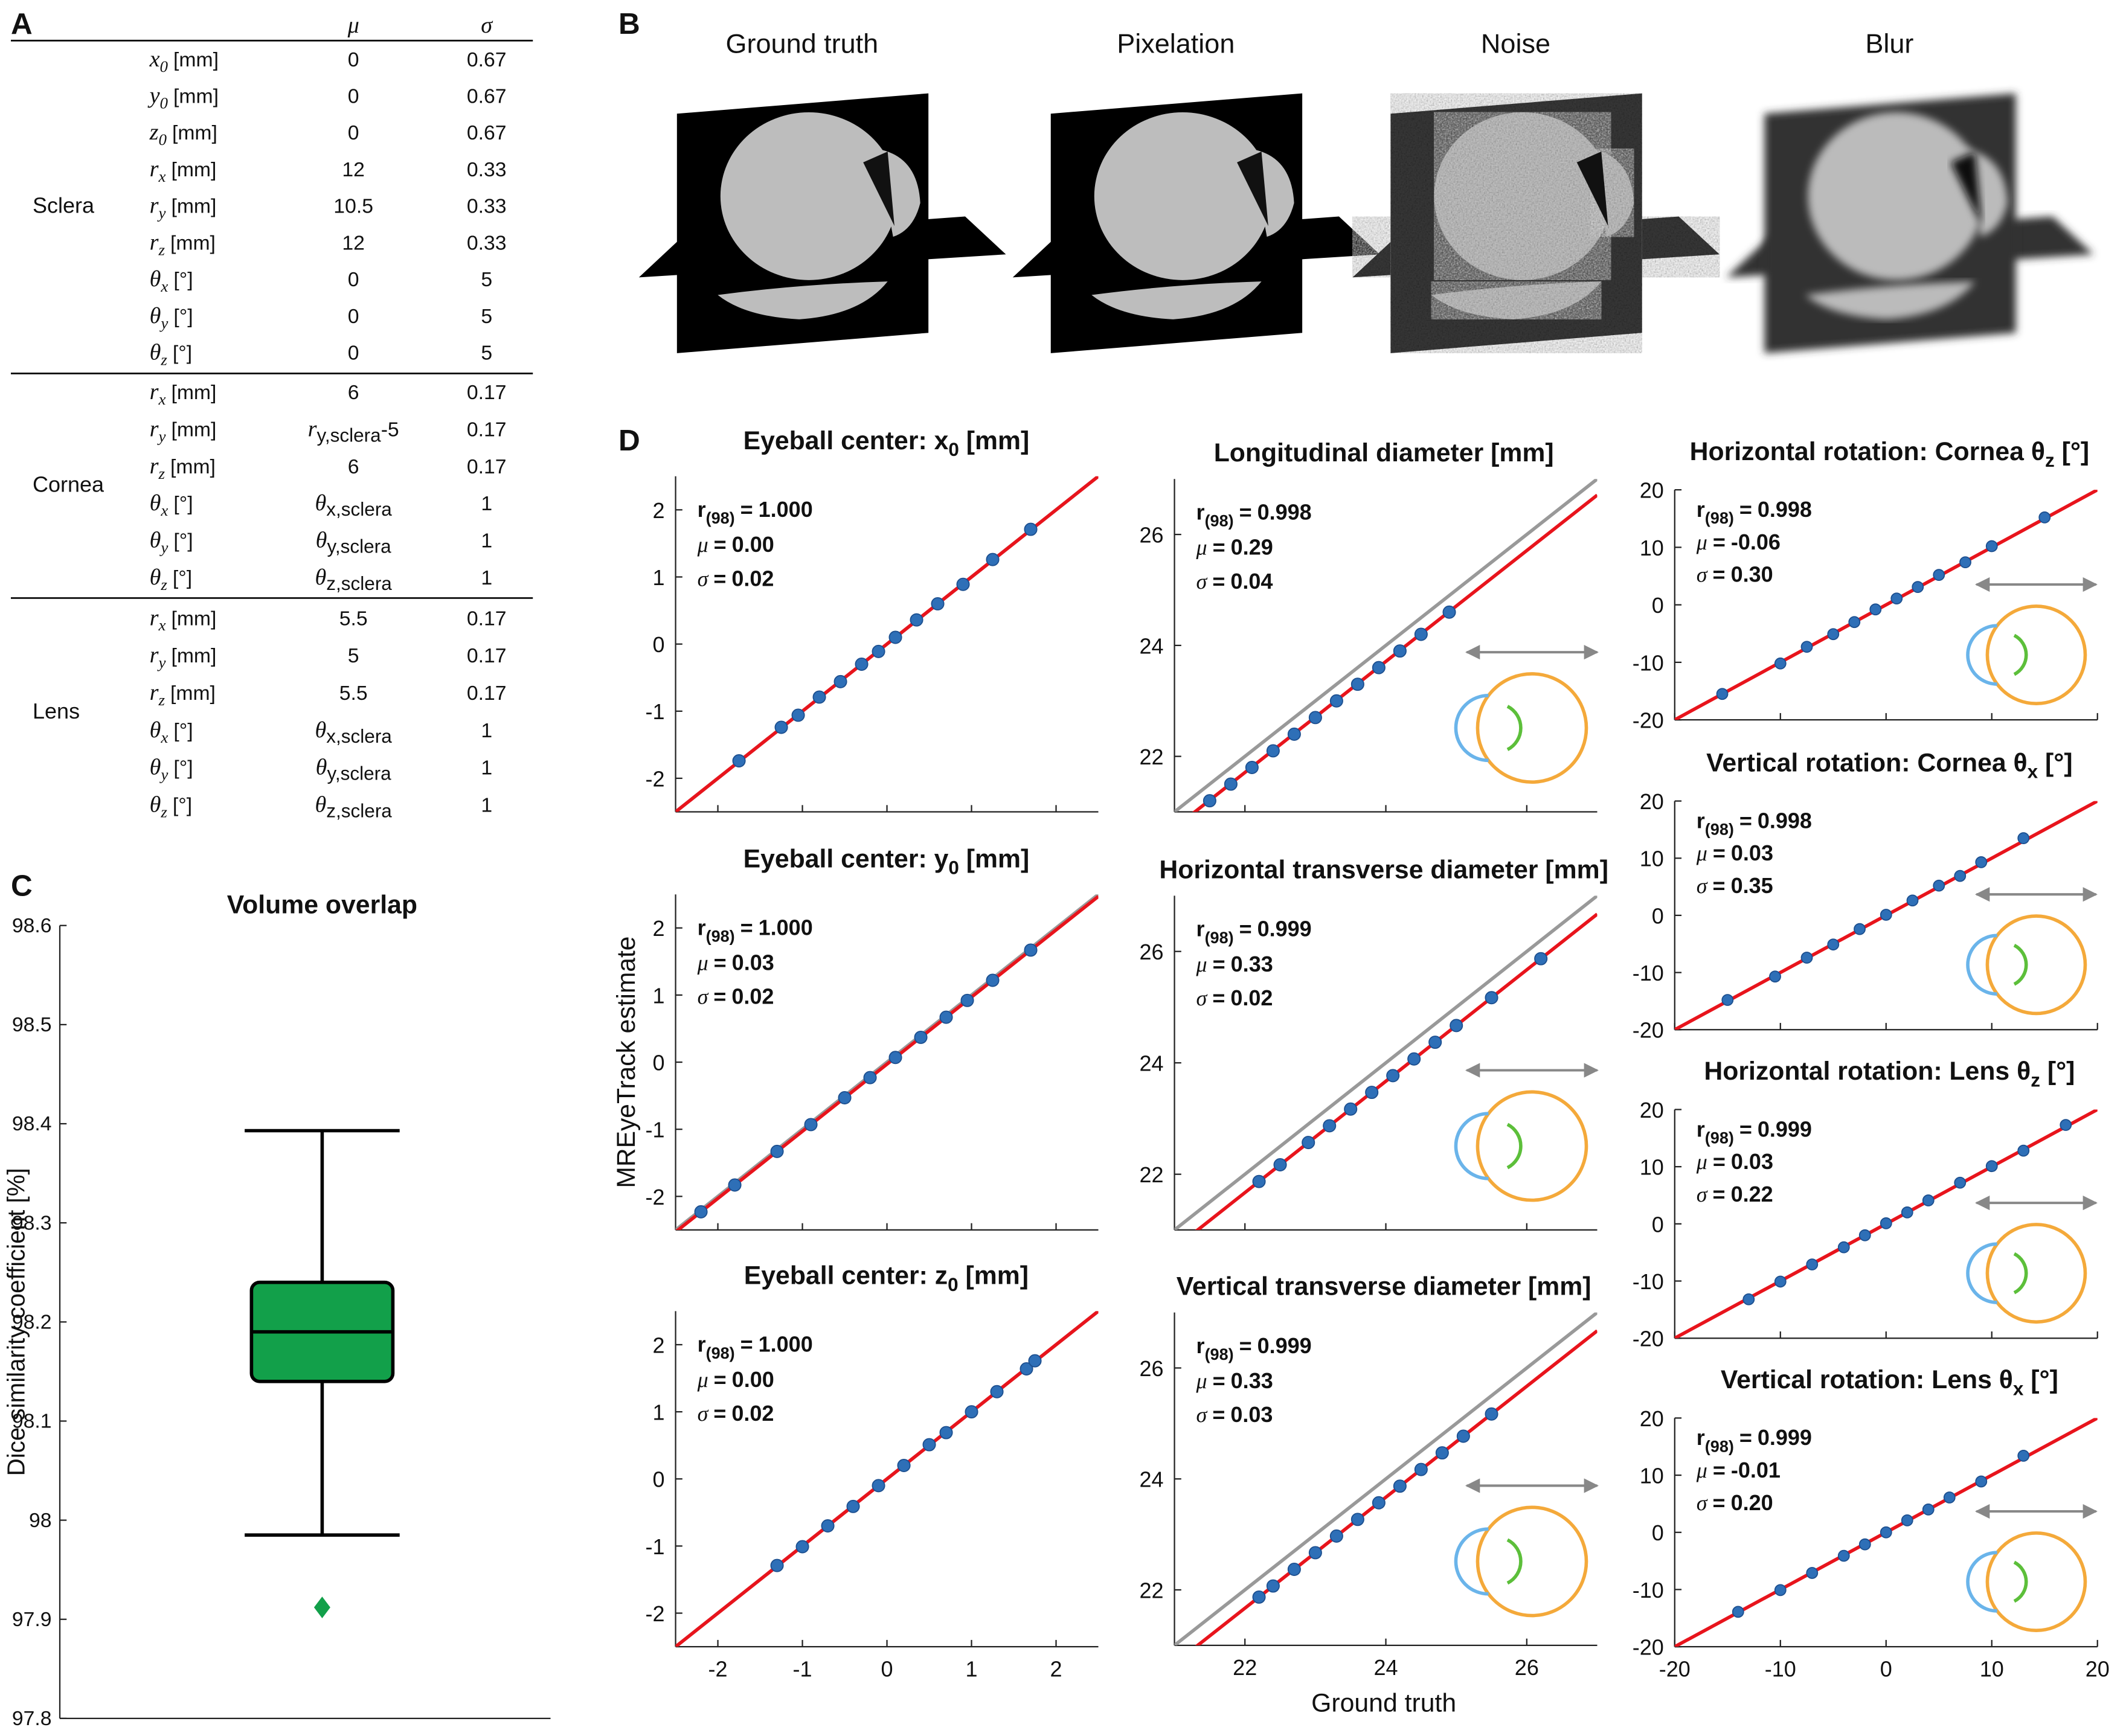  What do you see at coordinates (1966, 188) in the screenshot?
I see `anterior-chamber` at bounding box center [1966, 188].